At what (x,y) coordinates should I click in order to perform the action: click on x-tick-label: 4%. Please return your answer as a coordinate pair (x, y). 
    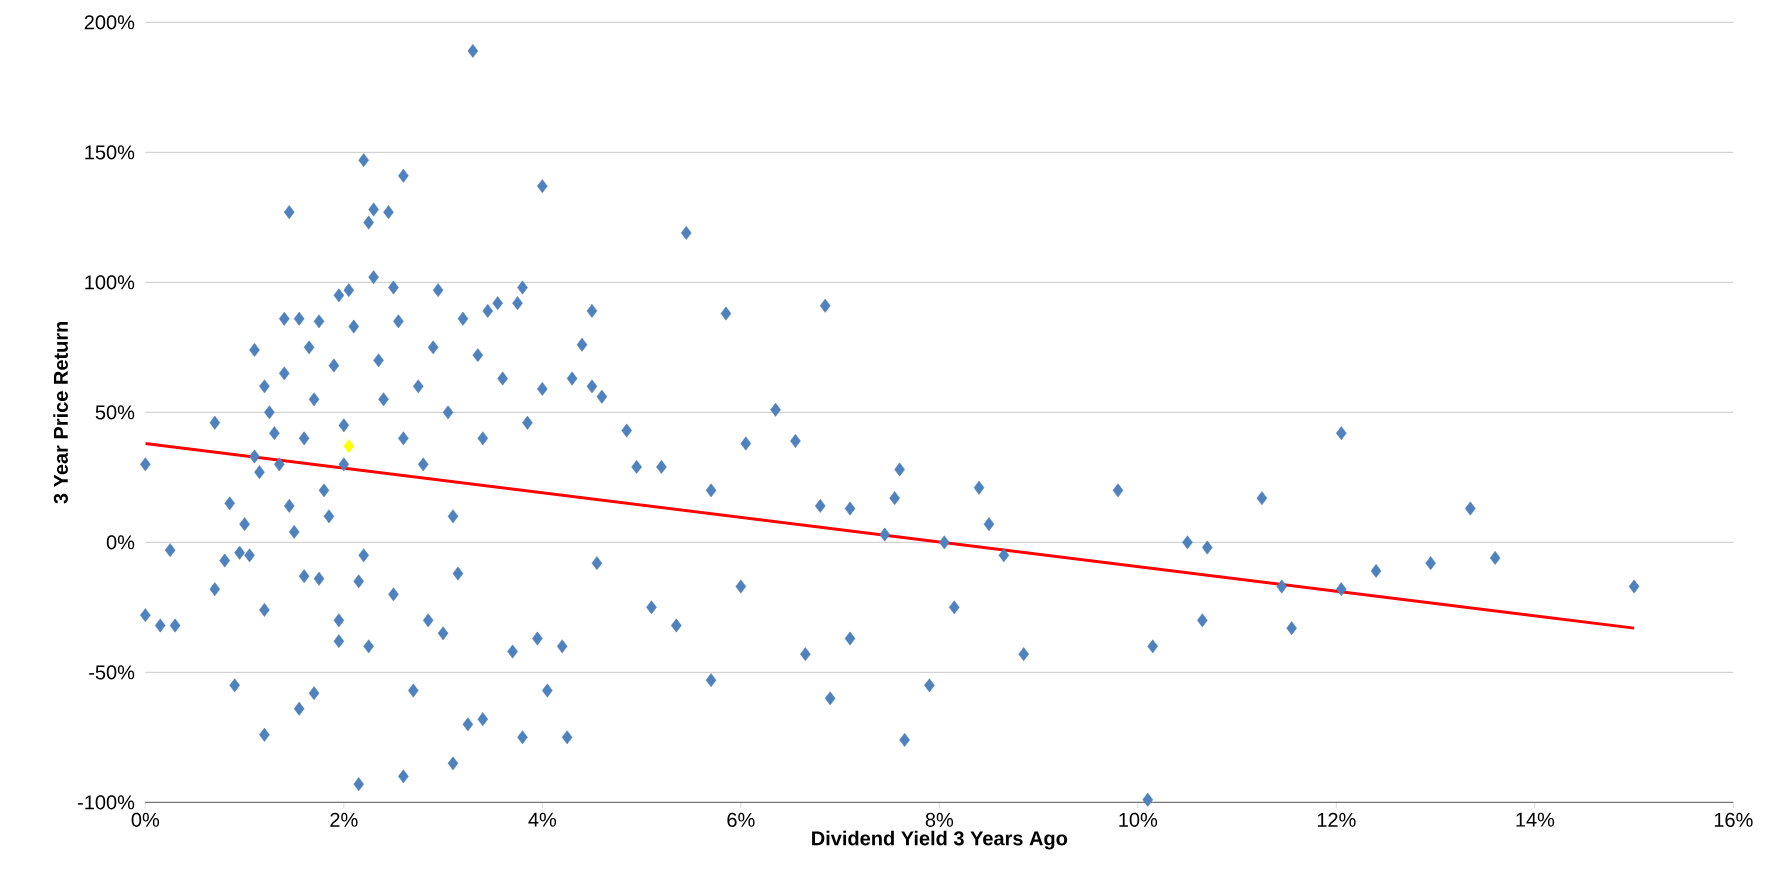
    Looking at the image, I should click on (542, 819).